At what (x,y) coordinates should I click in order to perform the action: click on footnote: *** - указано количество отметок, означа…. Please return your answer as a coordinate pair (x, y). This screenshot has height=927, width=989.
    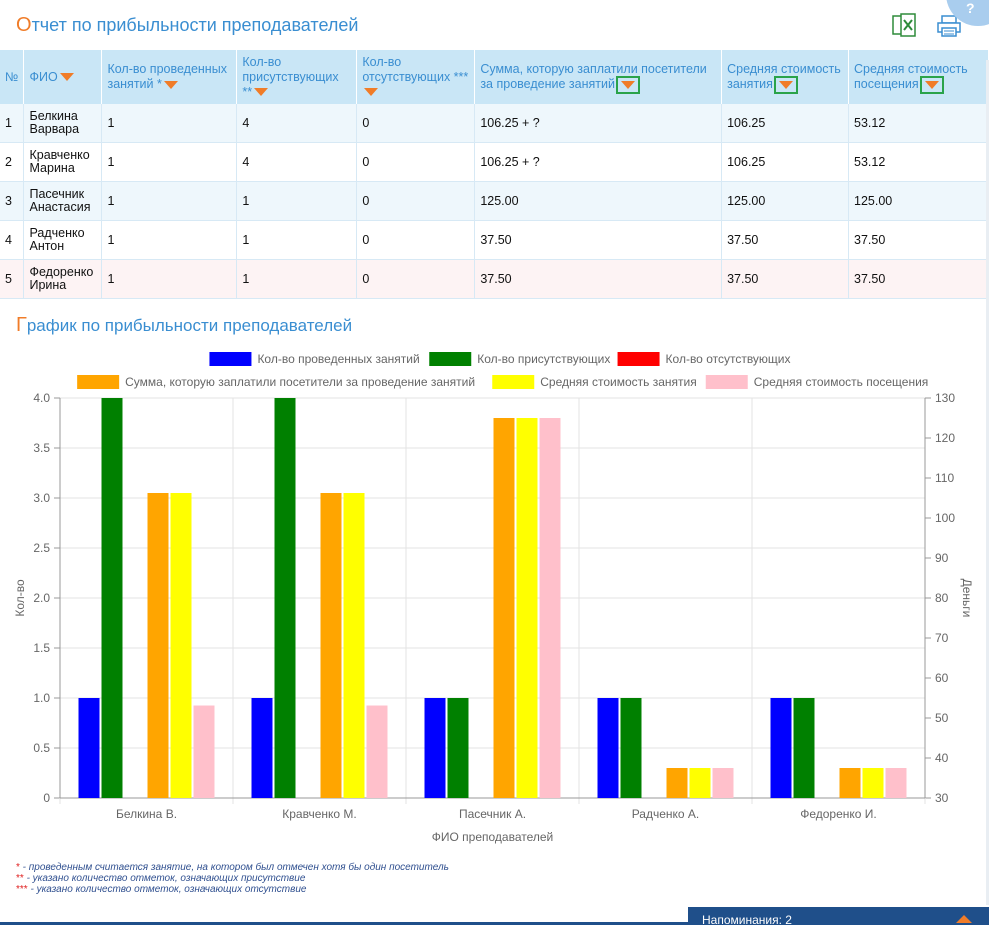
    Looking at the image, I should click on (232, 889).